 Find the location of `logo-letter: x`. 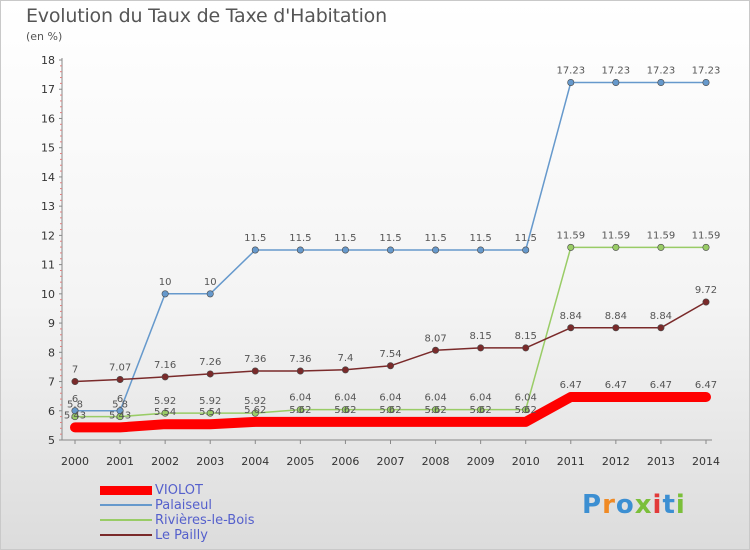

logo-letter: x is located at coordinates (643, 505).